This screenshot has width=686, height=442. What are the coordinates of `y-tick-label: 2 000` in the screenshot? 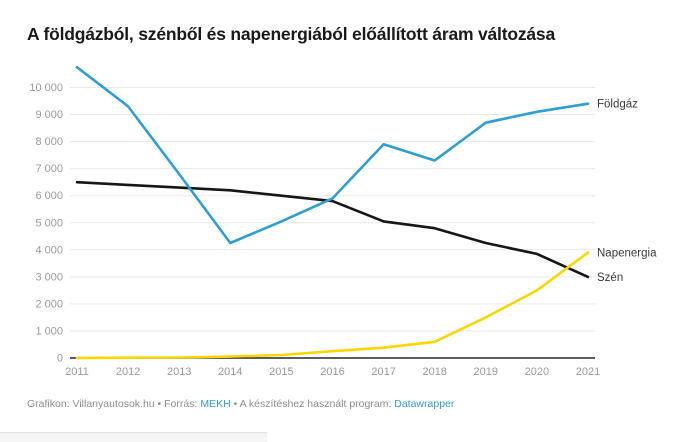 It's located at (49, 304).